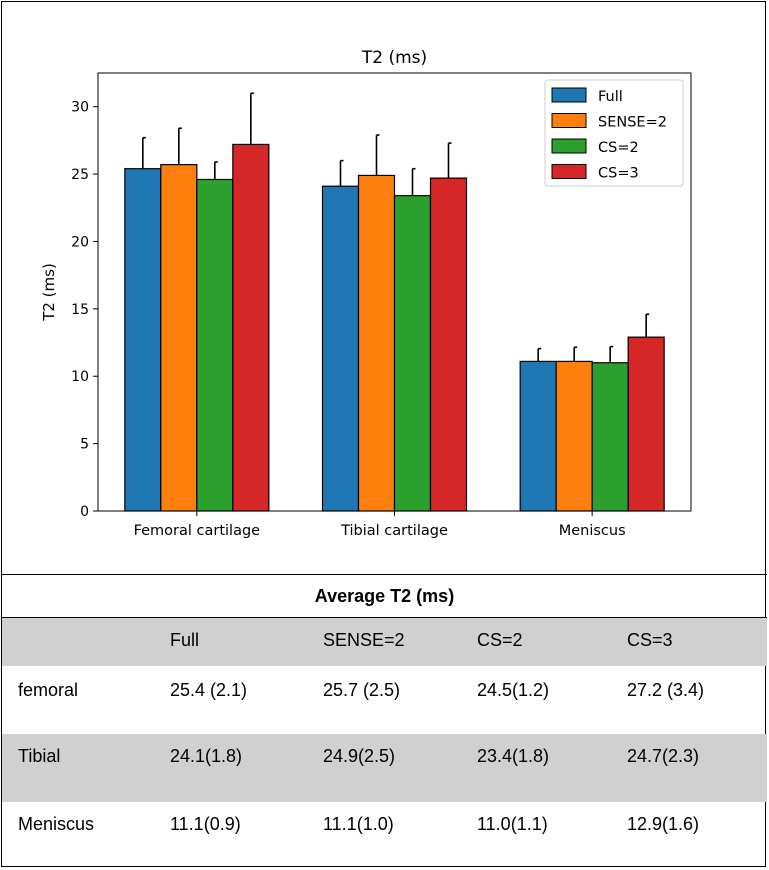 The height and width of the screenshot is (870, 769). Describe the element at coordinates (197, 531) in the screenshot. I see `x-tick-label: Femoral cartilage` at that location.